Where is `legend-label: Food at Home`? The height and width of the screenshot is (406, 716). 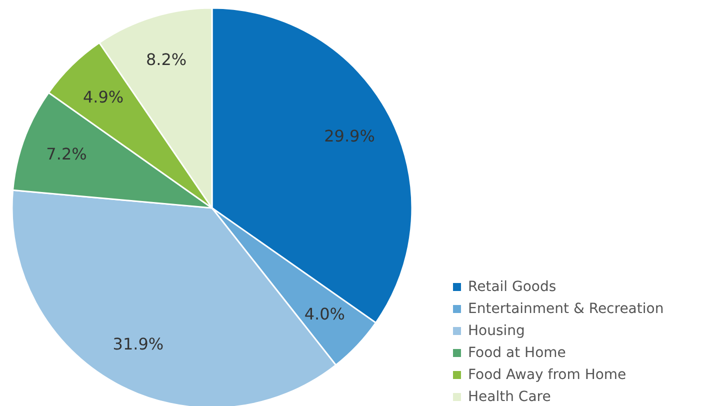 legend-label: Food at Home is located at coordinates (517, 353).